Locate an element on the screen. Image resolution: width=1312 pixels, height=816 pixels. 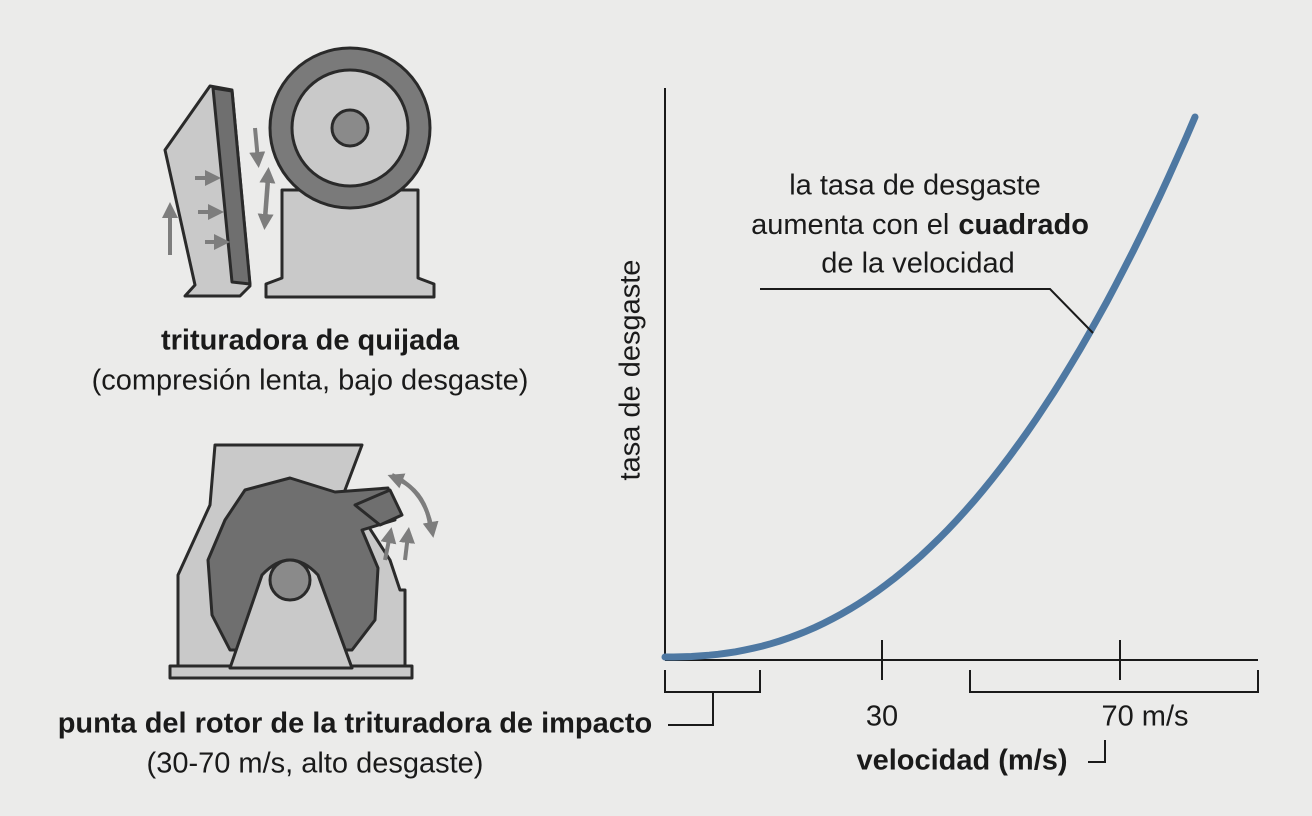
annotation-text: aumenta con el is located at coordinates (850, 225).